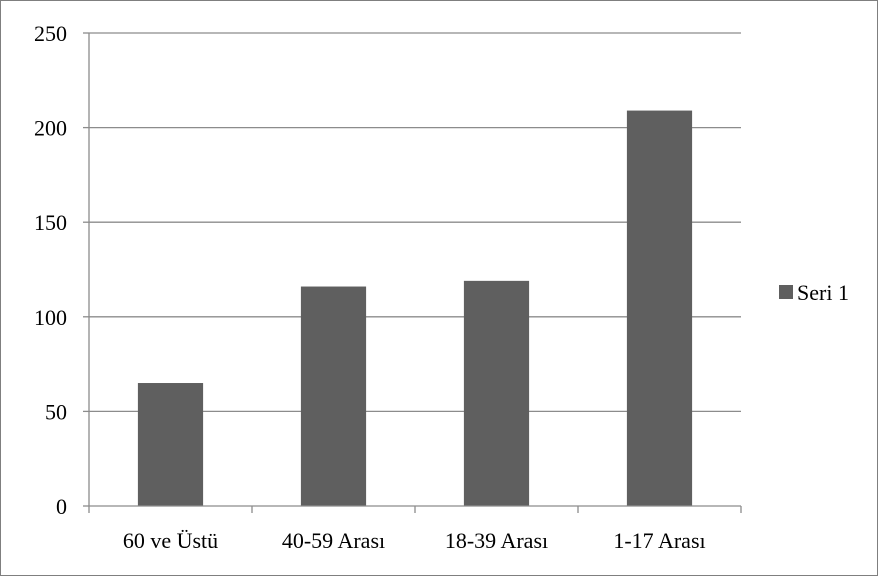  What do you see at coordinates (170, 540) in the screenshot?
I see `x-tick-label-1: 60 ve Üstü` at bounding box center [170, 540].